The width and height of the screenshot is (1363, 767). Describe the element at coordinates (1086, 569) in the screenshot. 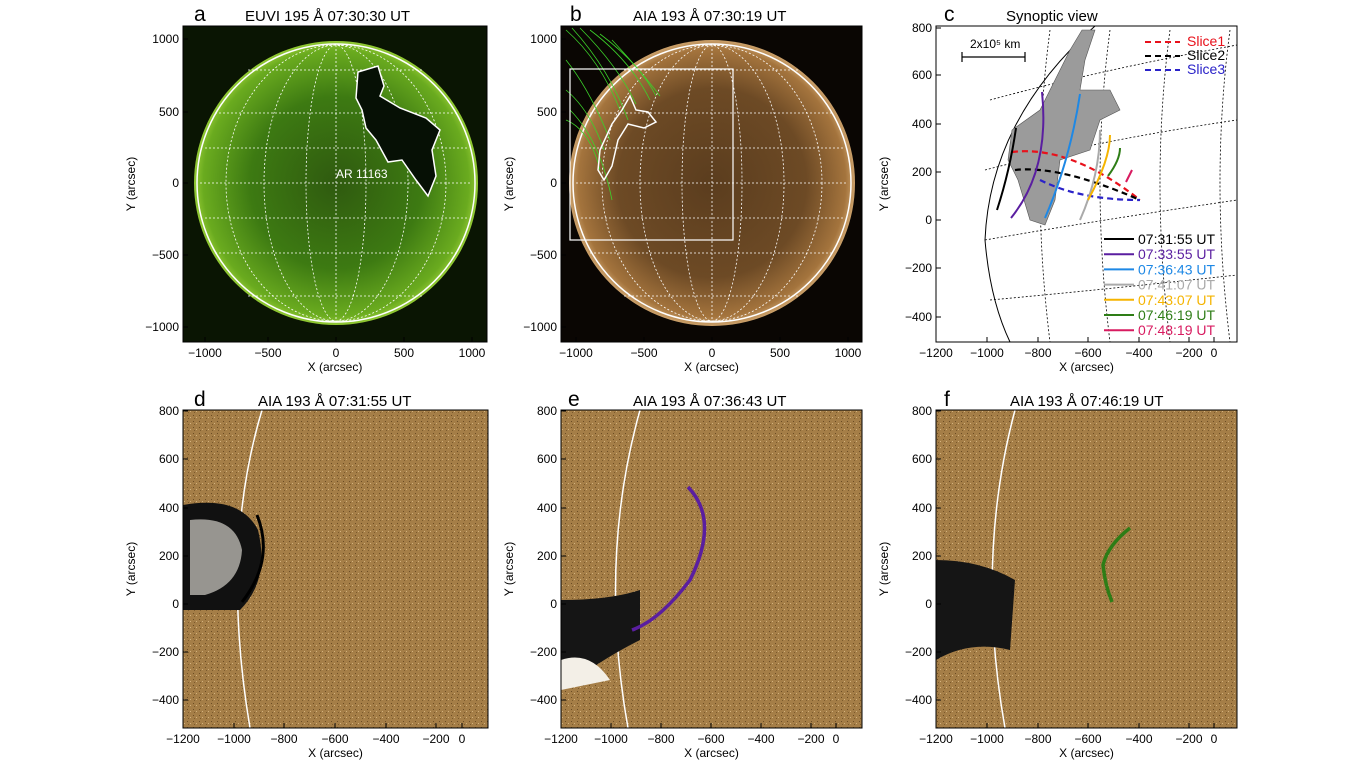

I see `panel-f` at that location.